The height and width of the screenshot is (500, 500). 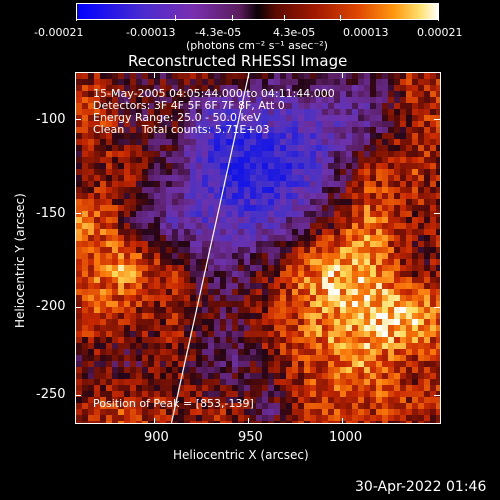 What do you see at coordinates (218, 32) in the screenshot?
I see `colorbar-tick-label: -4.3e-05` at bounding box center [218, 32].